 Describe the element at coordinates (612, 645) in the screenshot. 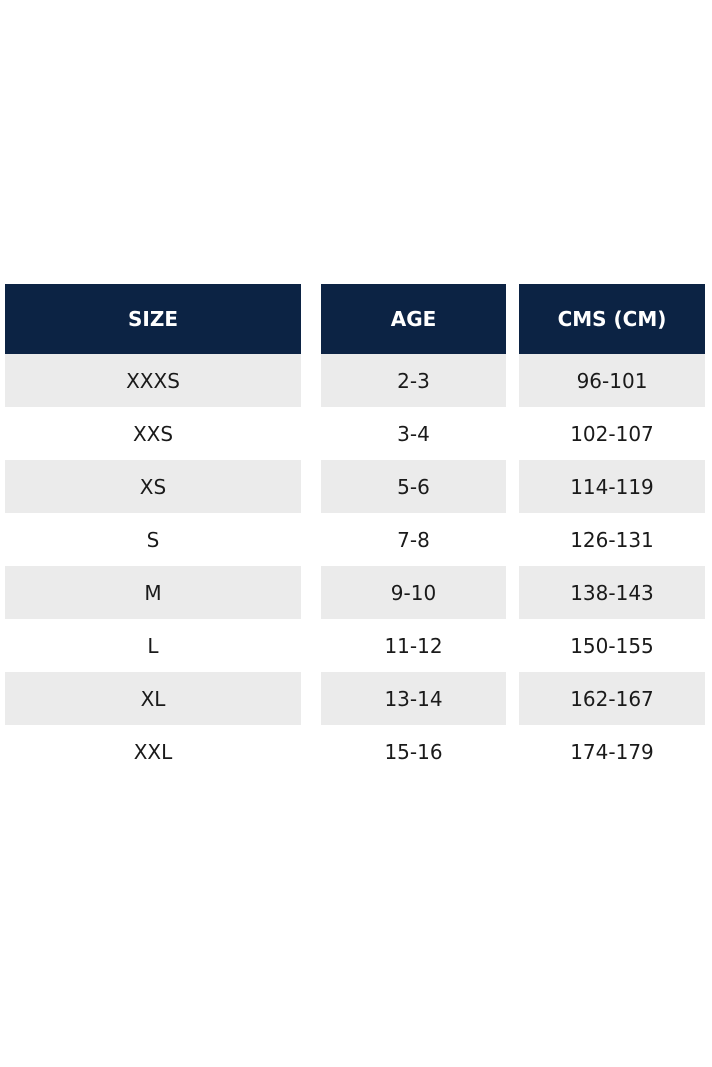

I see `table-cell: 150-155` at that location.